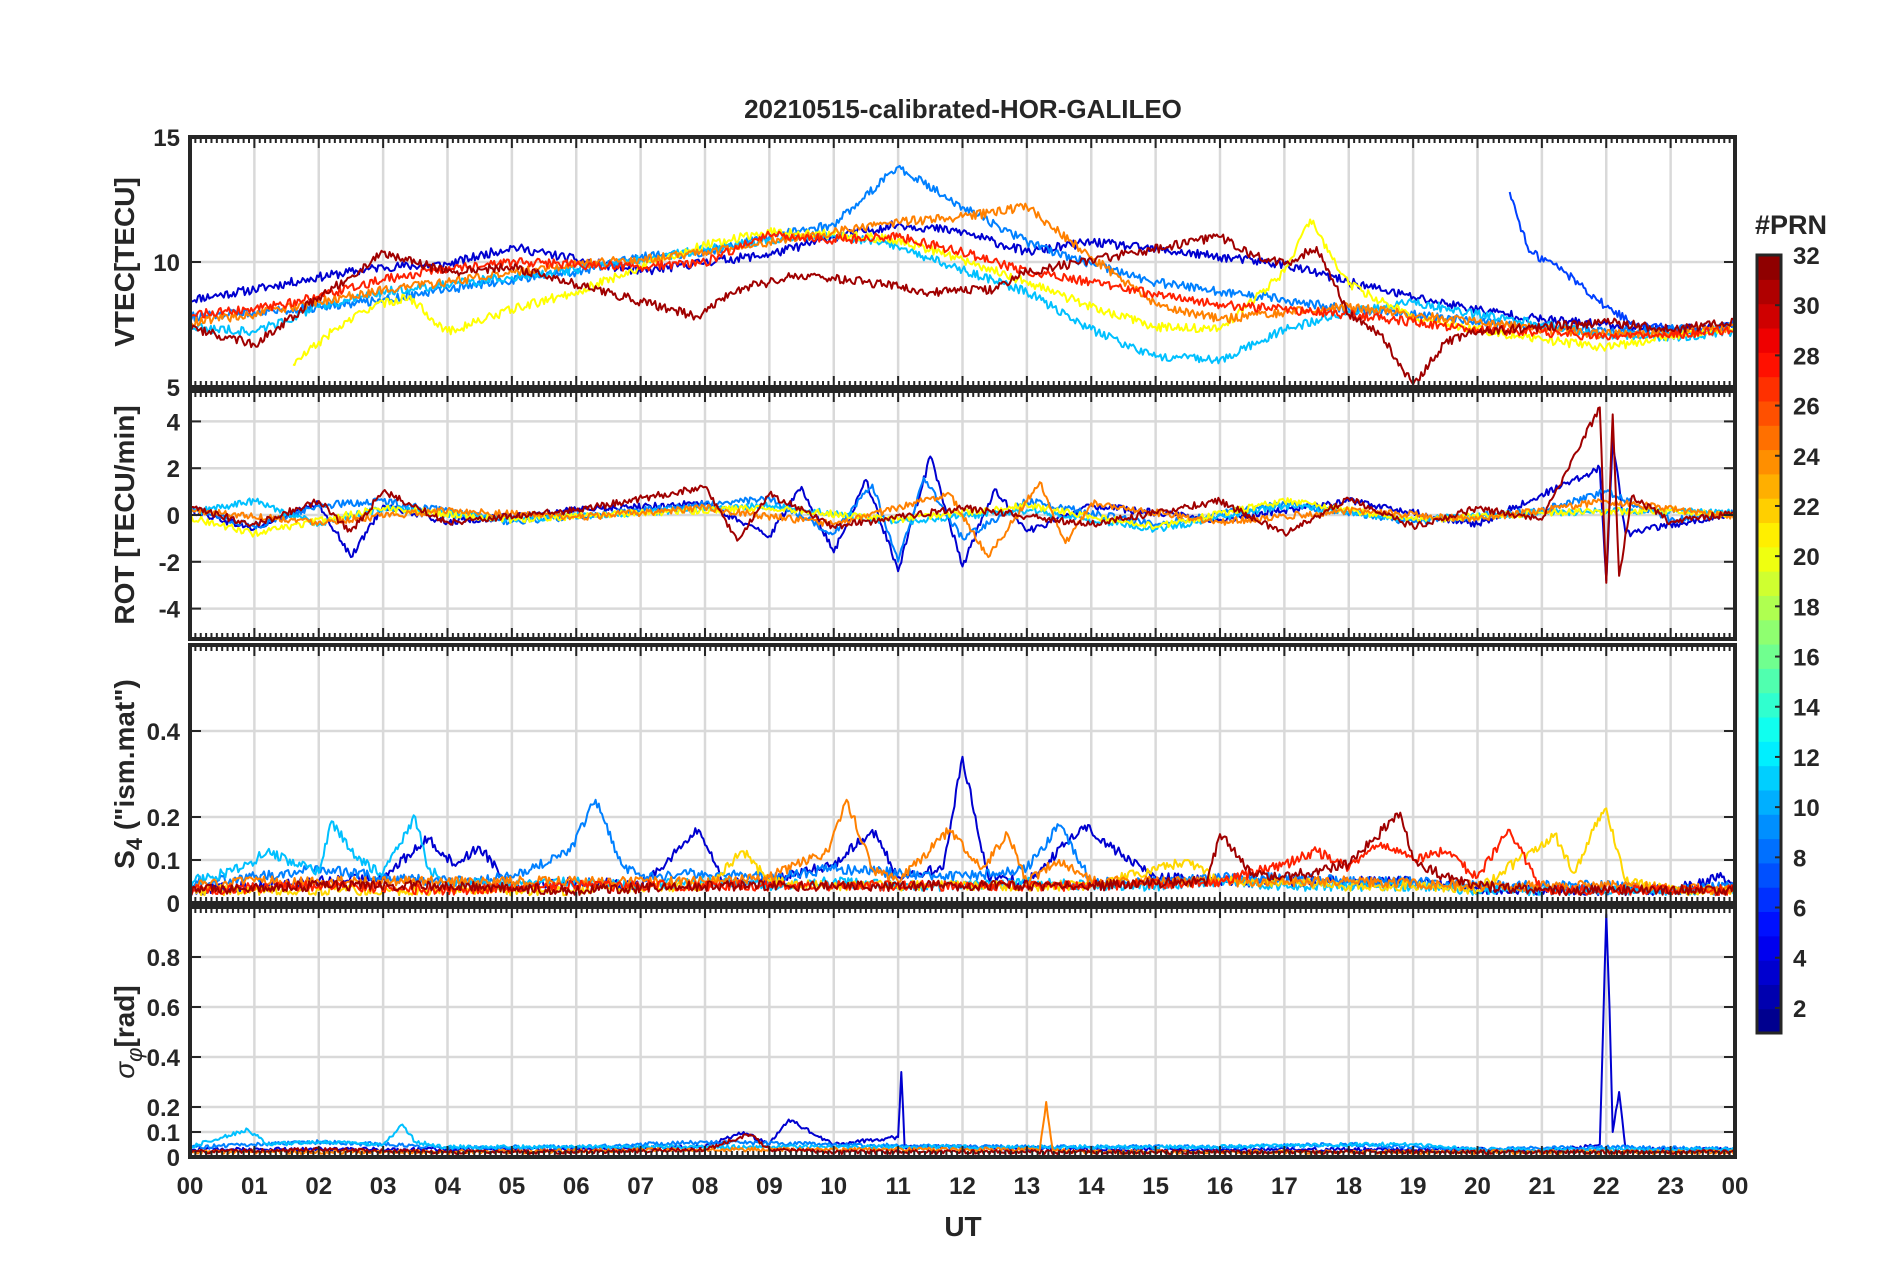 The image size is (1902, 1272). I want to click on y-tick-label: 2, so click(173, 469).